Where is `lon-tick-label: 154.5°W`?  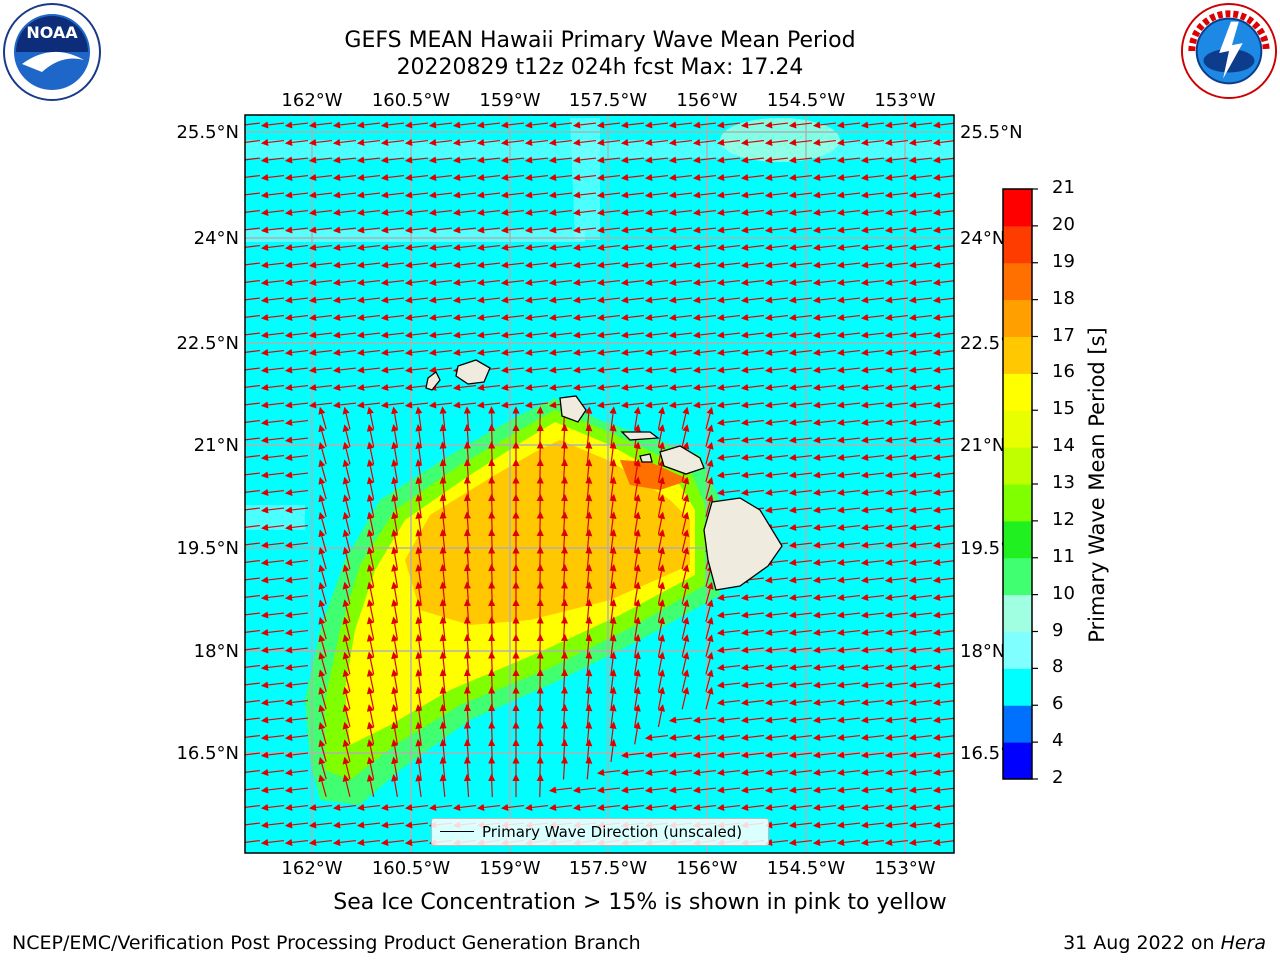 lon-tick-label: 154.5°W is located at coordinates (806, 868).